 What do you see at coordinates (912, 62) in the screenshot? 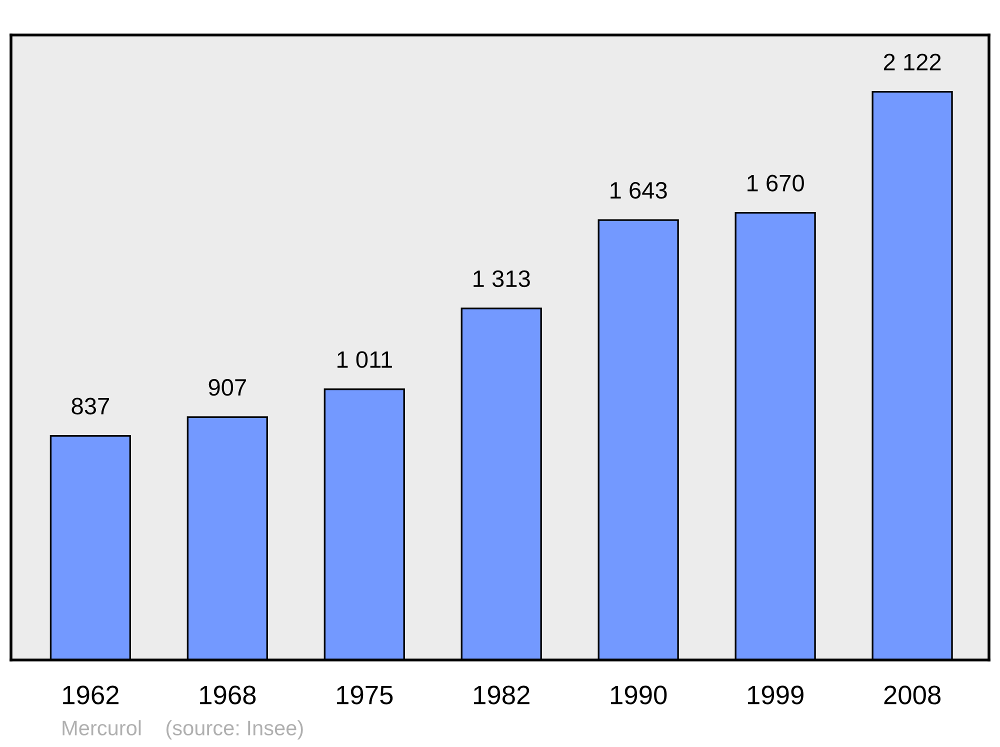
I see `data-label: 2 122` at bounding box center [912, 62].